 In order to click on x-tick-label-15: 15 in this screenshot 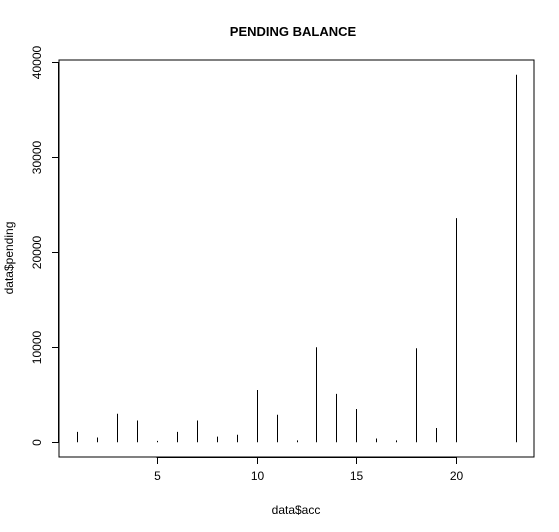, I will do `click(357, 476)`.